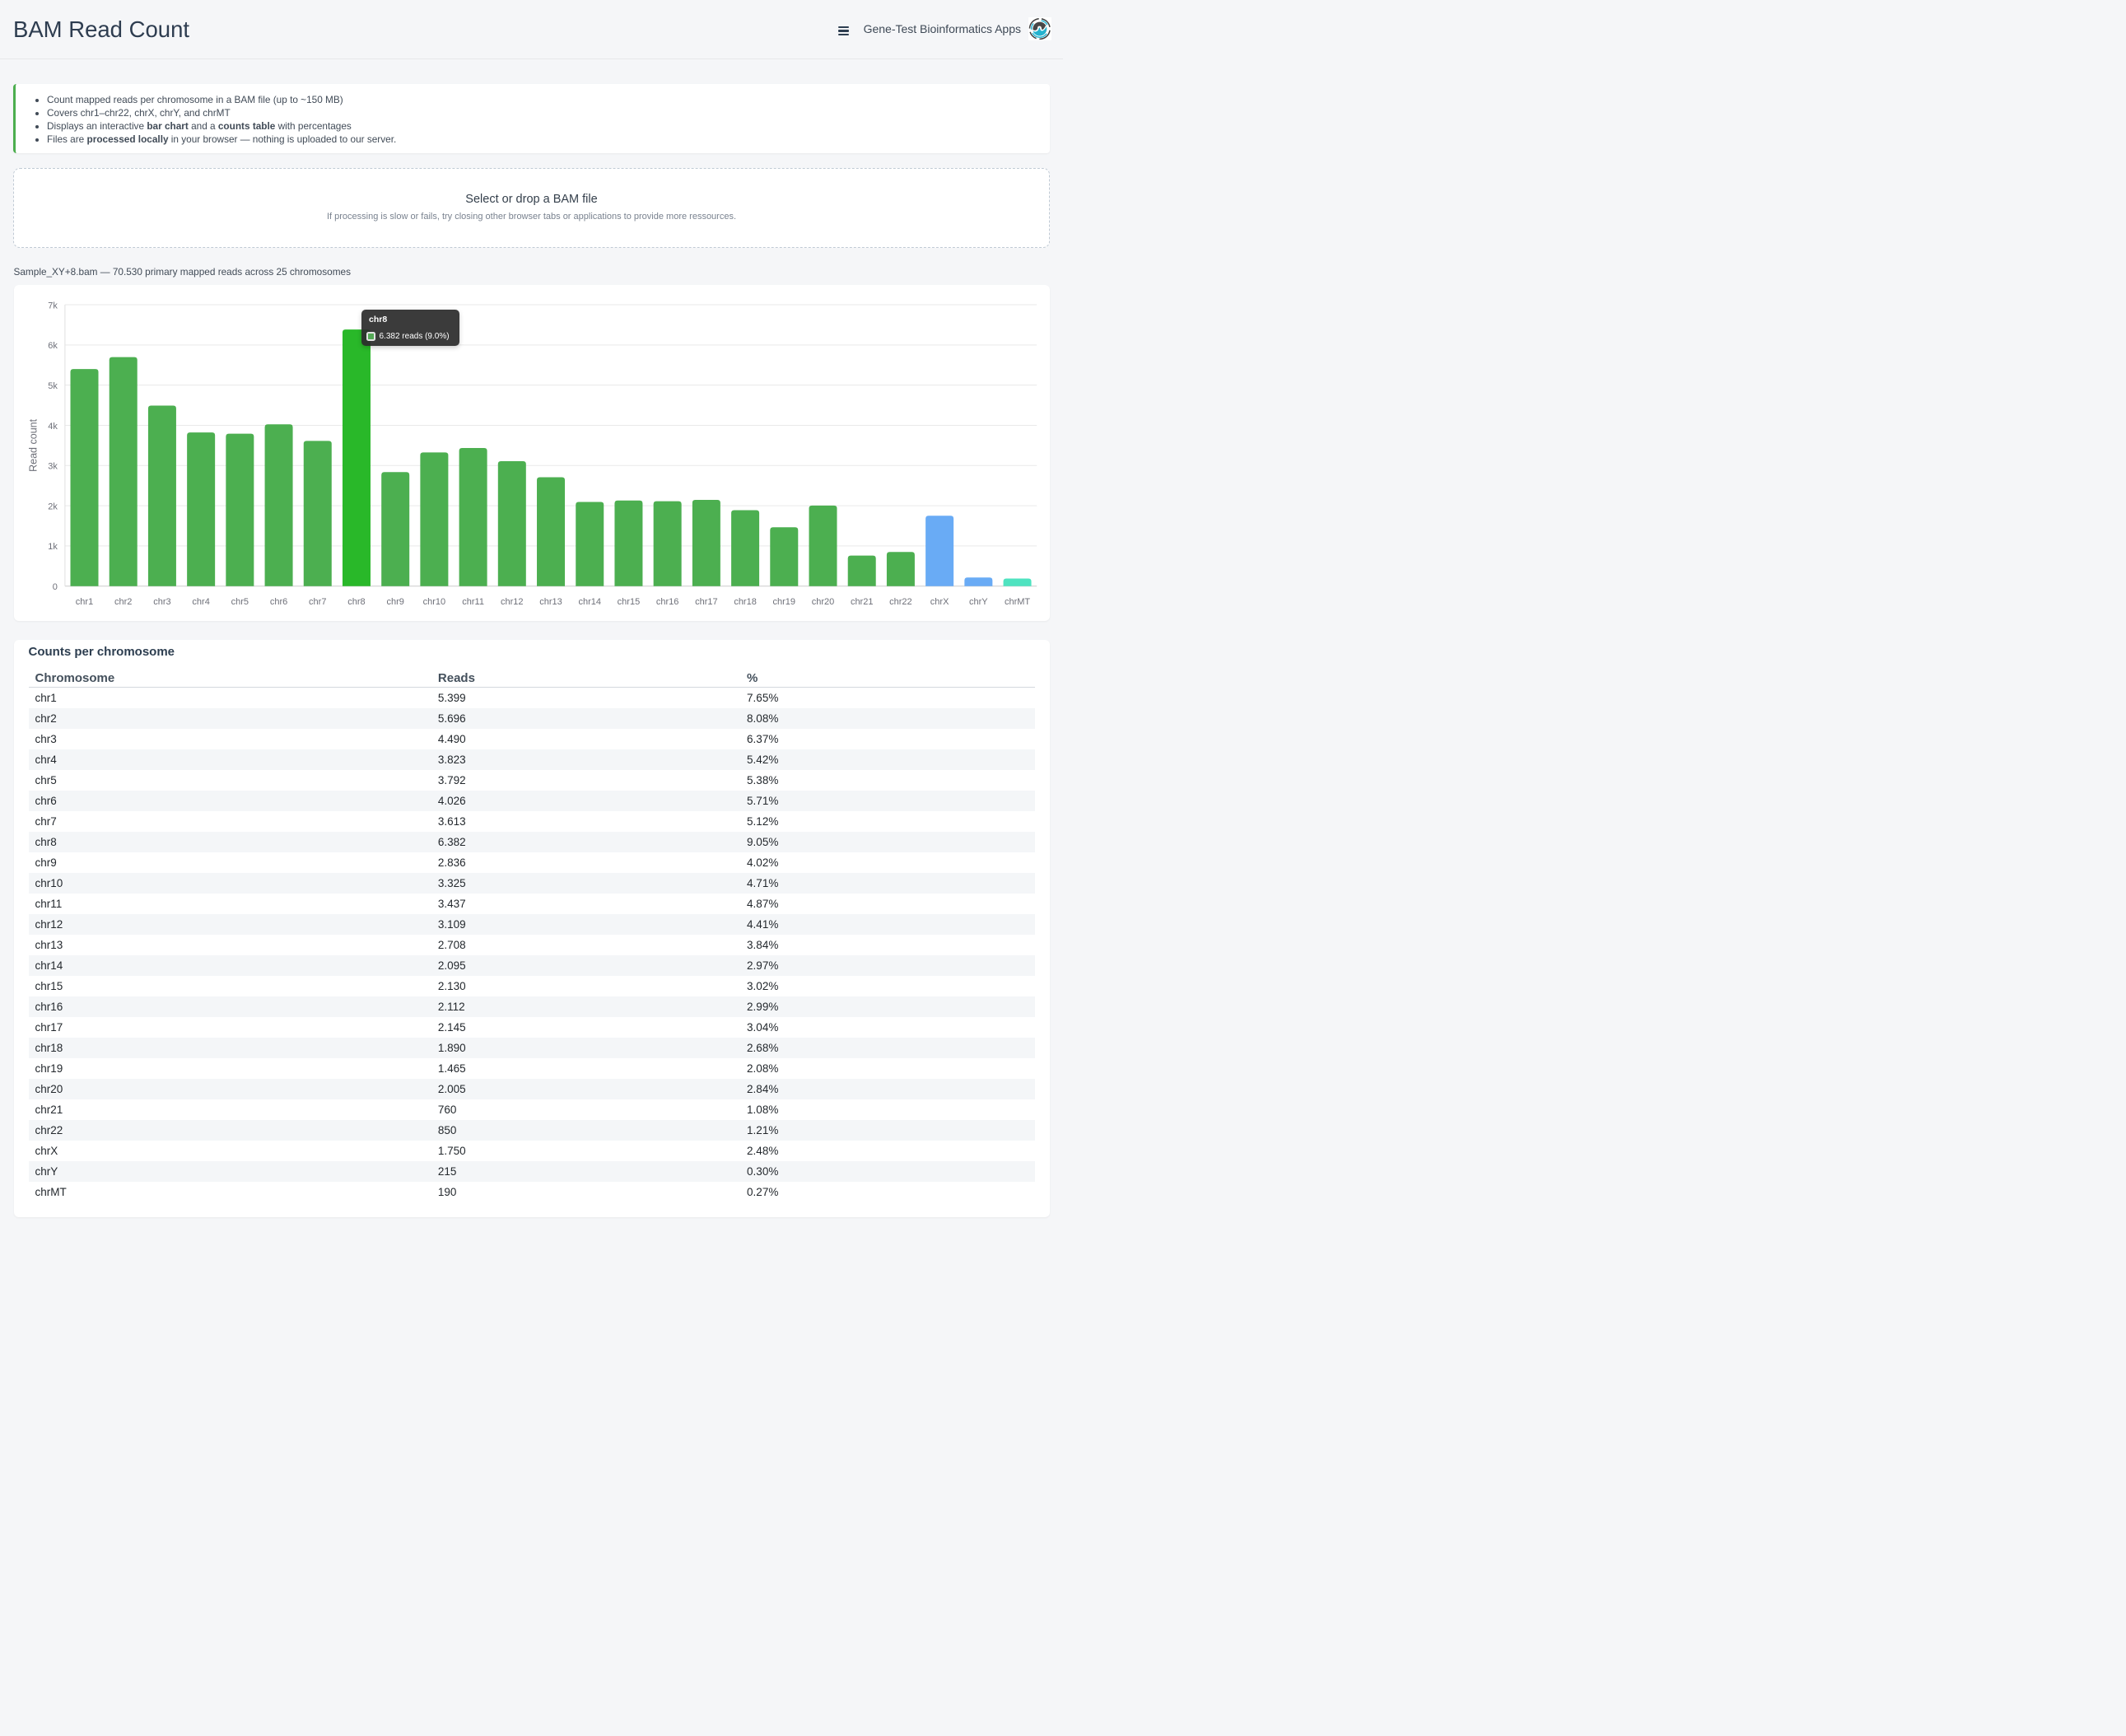  I want to click on svg-text: chr3, so click(162, 602).